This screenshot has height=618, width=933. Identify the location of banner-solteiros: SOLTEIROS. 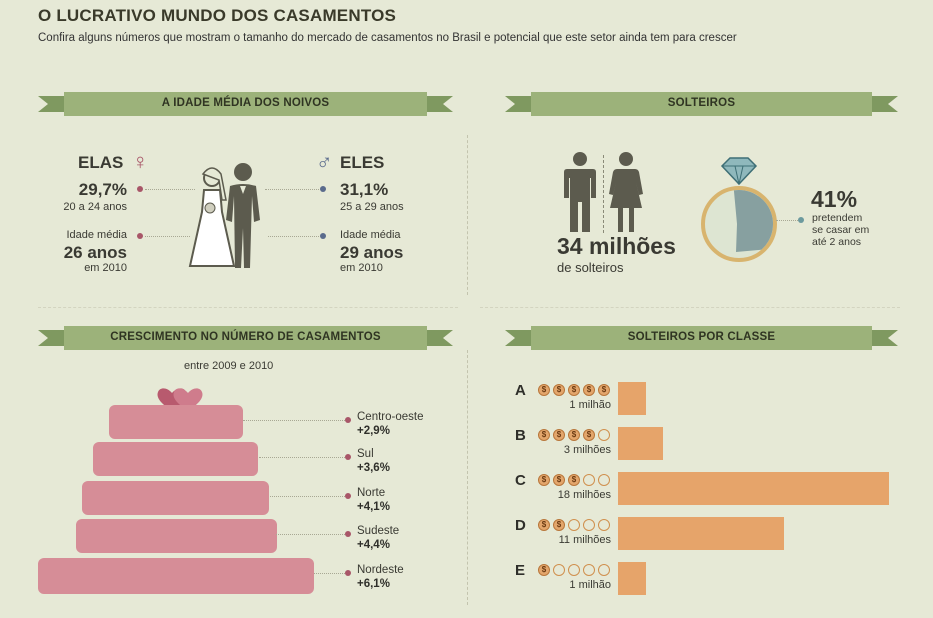
(701, 104).